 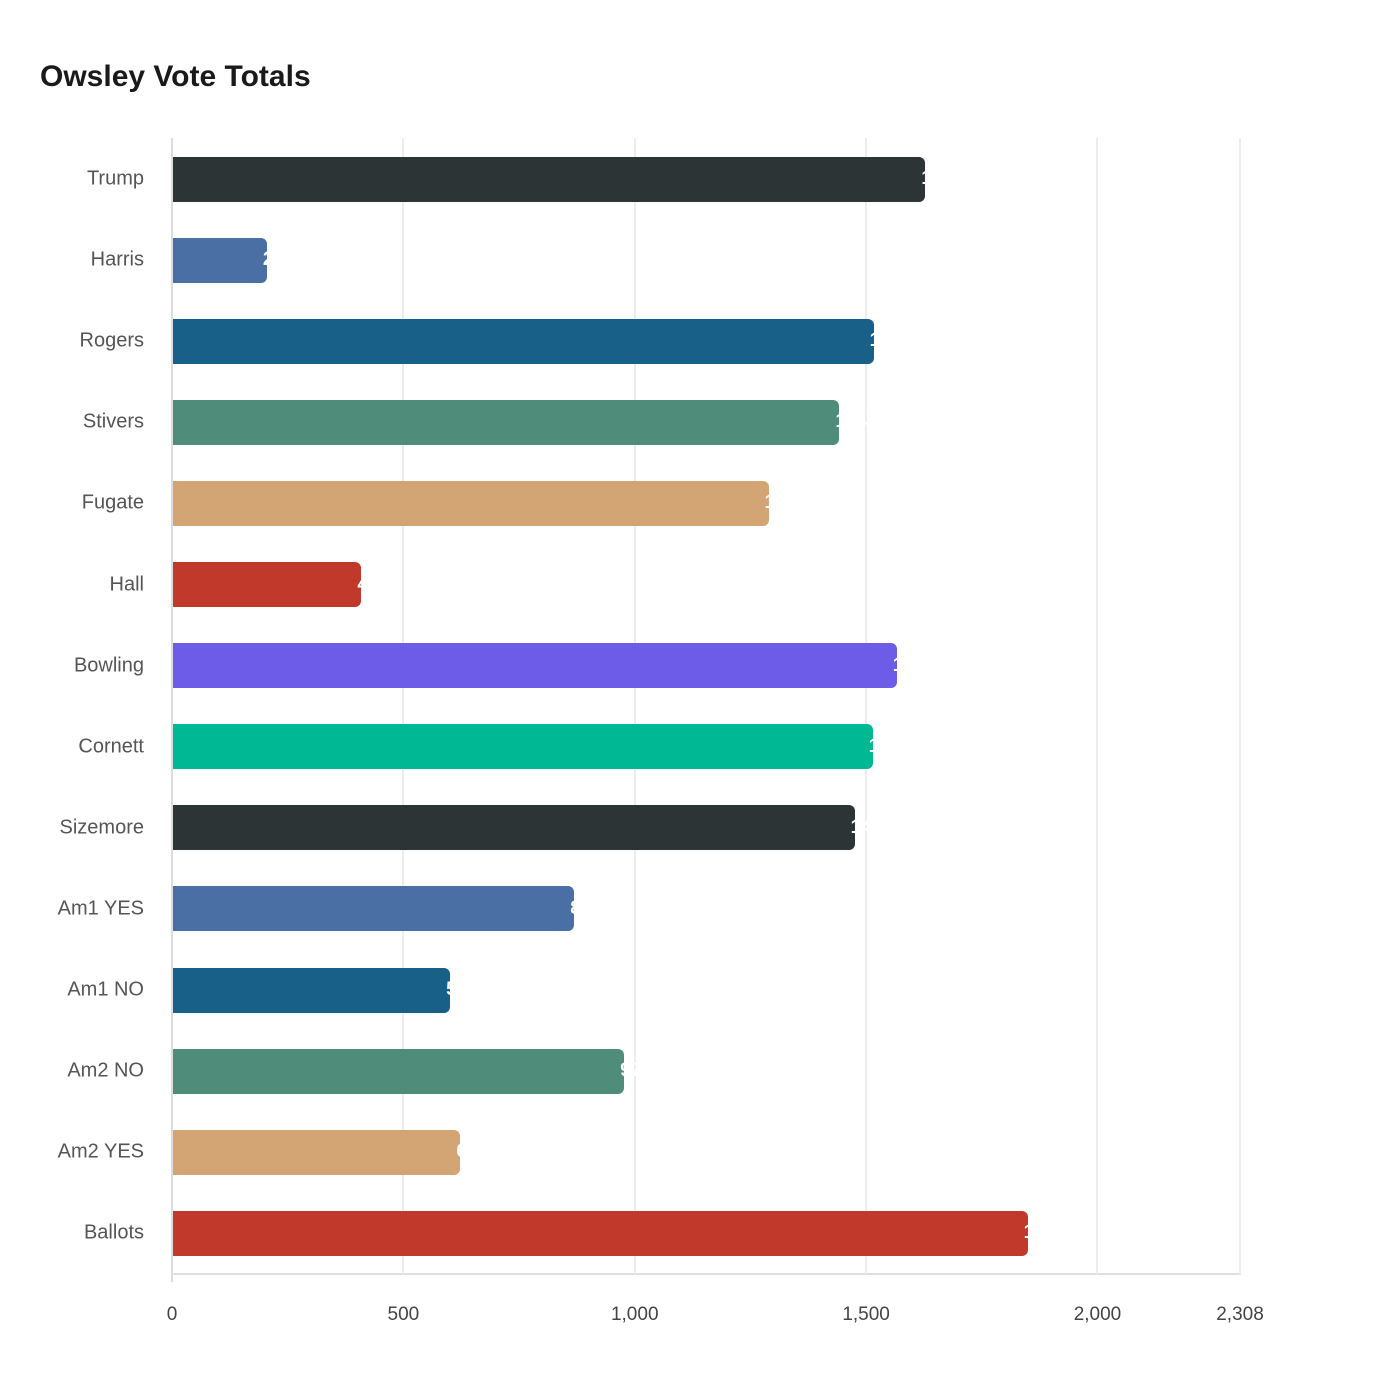 I want to click on bar-am2-no, so click(x=399, y=1071).